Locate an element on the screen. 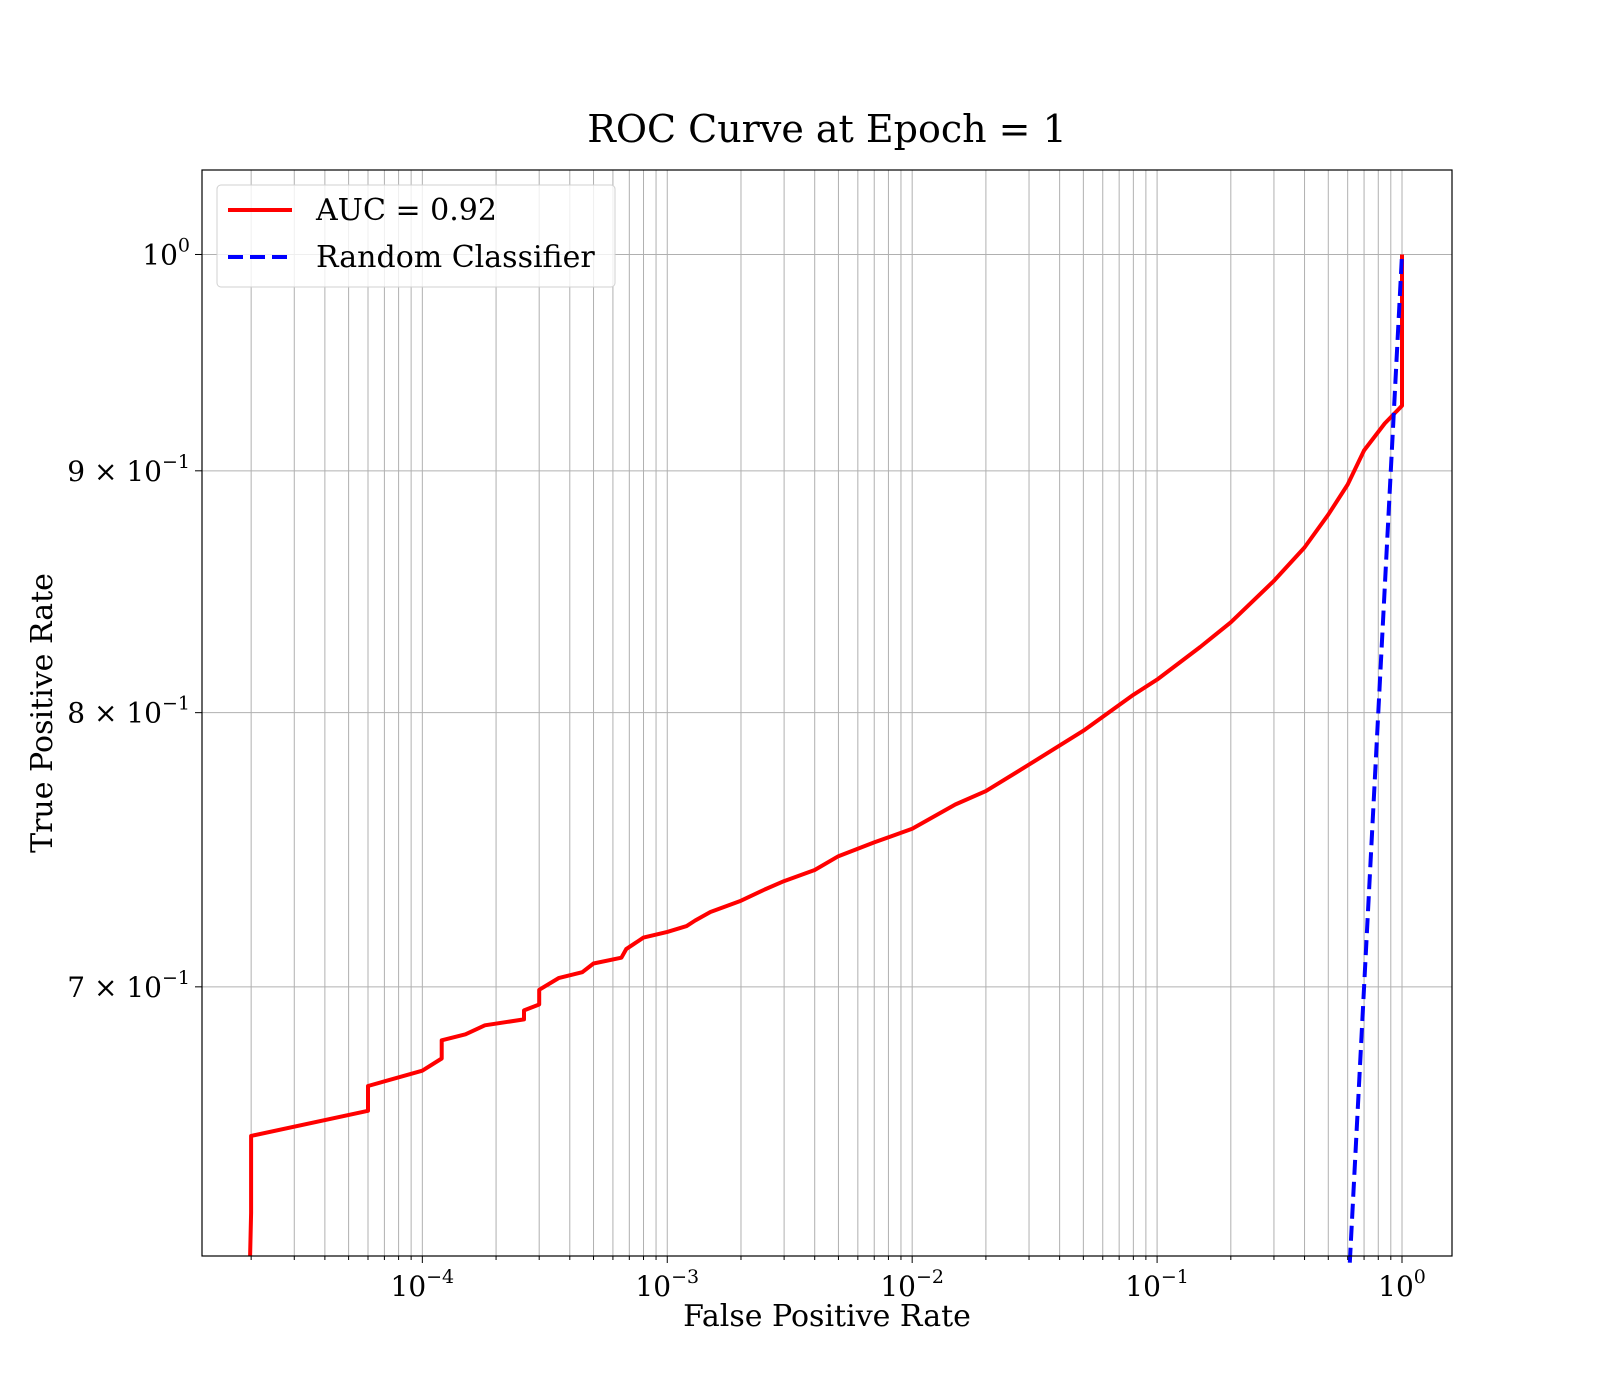  x-tick-label: 10⁻⁴ is located at coordinates (423, 1284).